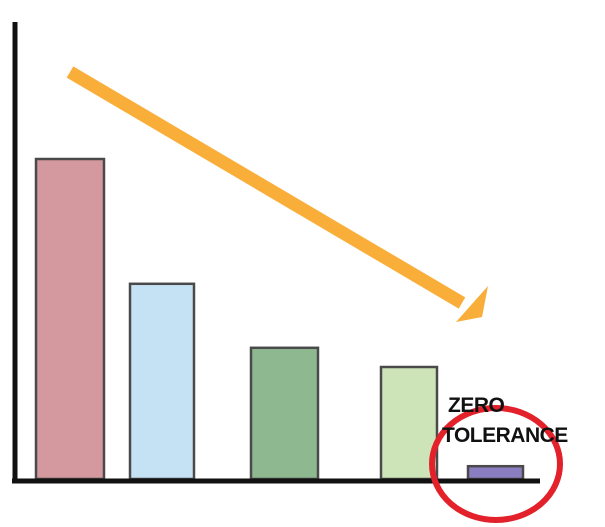  What do you see at coordinates (476, 405) in the screenshot?
I see `annotation-line-zero: ZERO` at bounding box center [476, 405].